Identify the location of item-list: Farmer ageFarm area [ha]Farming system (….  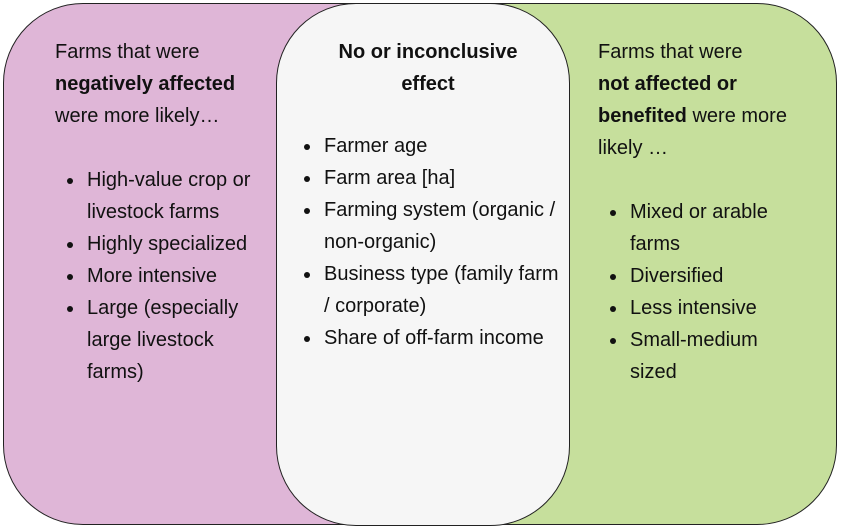
(428, 242).